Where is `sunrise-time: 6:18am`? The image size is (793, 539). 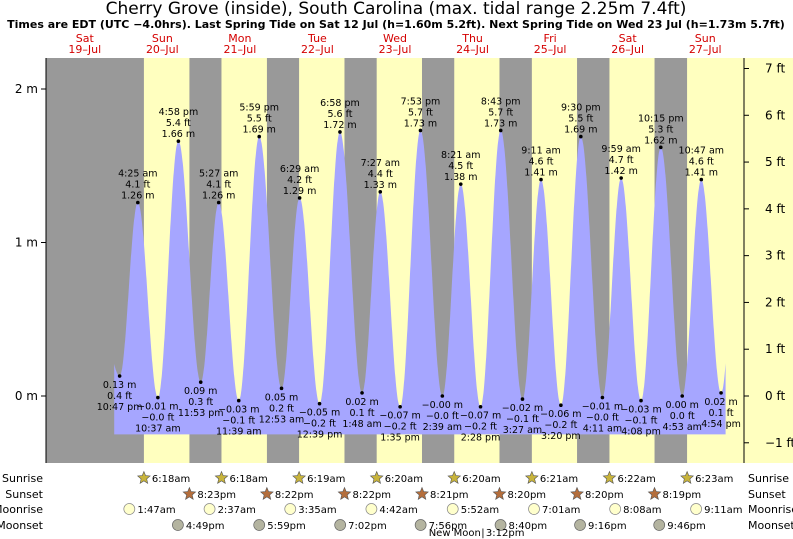
sunrise-time: 6:18am is located at coordinates (171, 479).